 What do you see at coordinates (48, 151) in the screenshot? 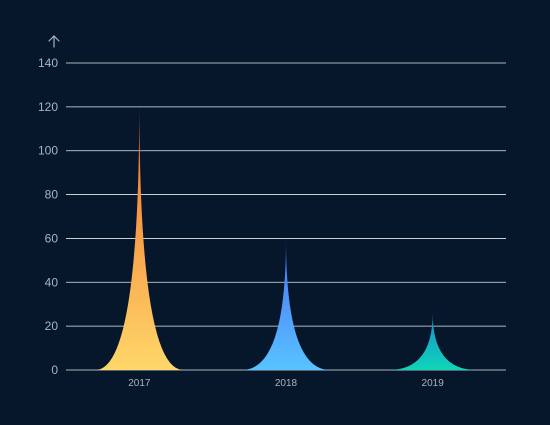
I see `y-tick-label: 100` at bounding box center [48, 151].